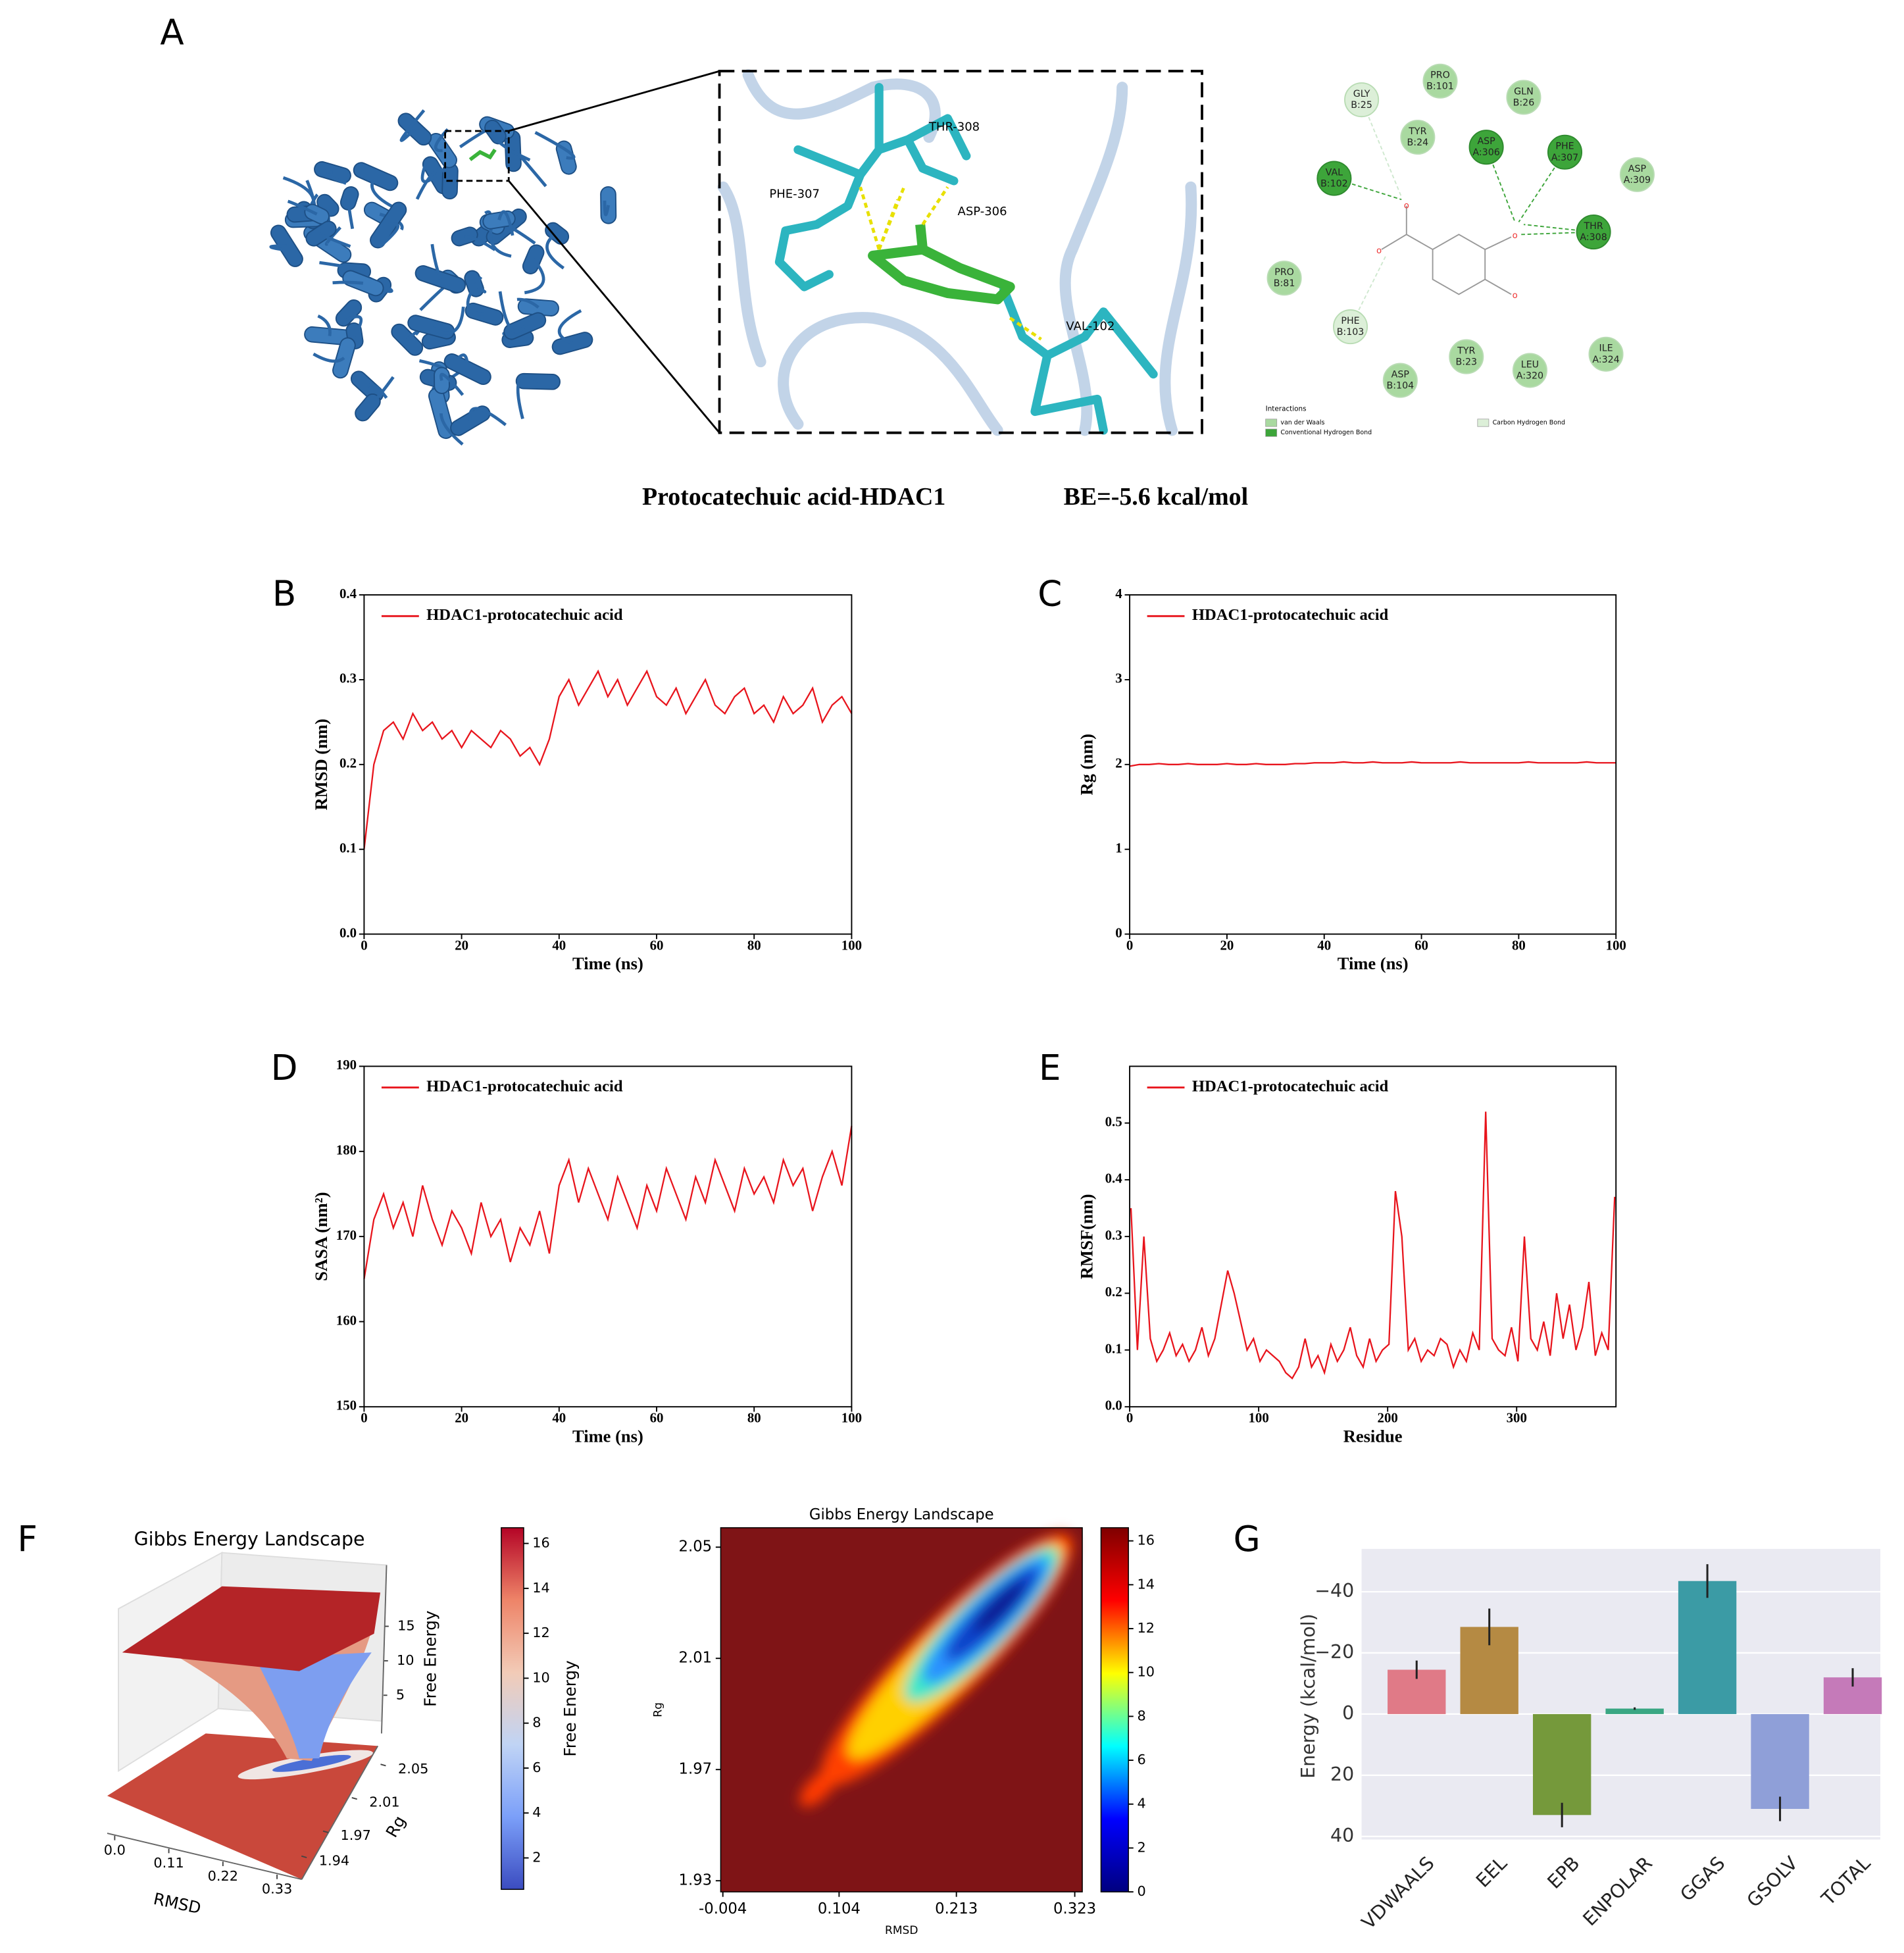 The image size is (1904, 1953). I want to click on colorbar-tick-label: 0, so click(1141, 1891).